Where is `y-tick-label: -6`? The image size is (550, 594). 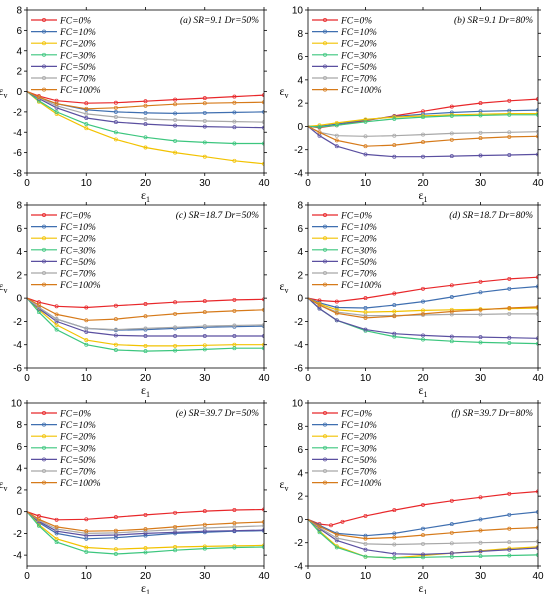 y-tick-label: -6 is located at coordinates (17, 369).